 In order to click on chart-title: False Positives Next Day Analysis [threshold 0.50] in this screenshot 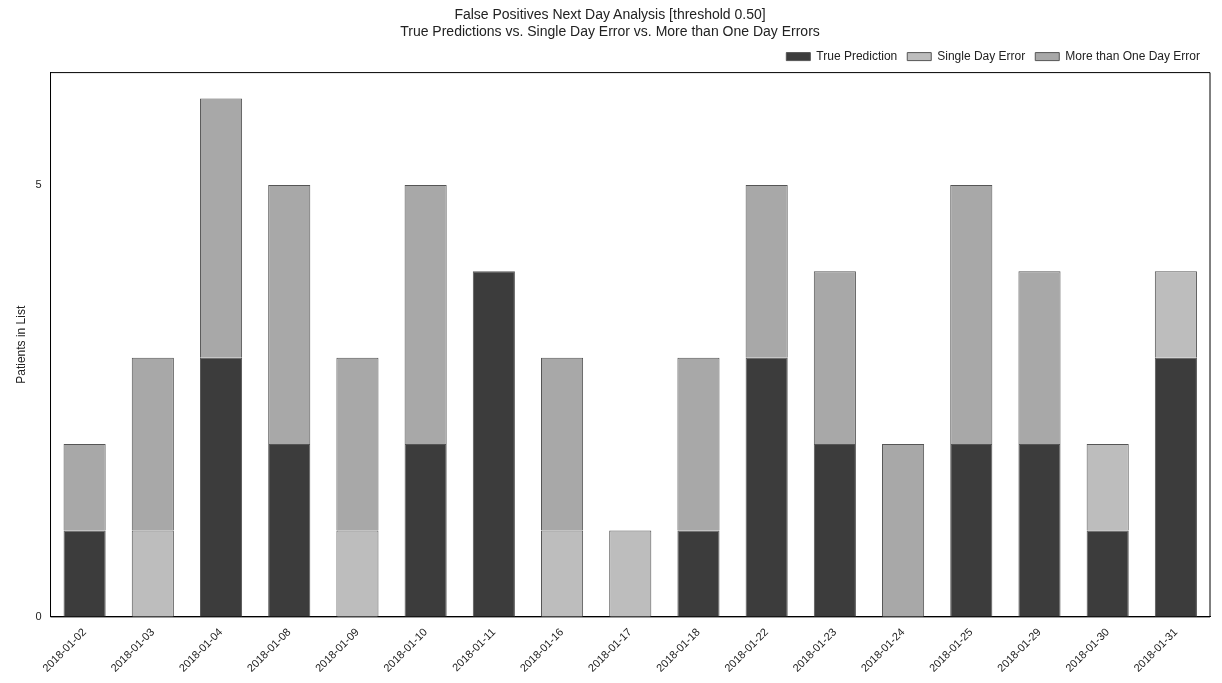, I will do `click(610, 14)`.